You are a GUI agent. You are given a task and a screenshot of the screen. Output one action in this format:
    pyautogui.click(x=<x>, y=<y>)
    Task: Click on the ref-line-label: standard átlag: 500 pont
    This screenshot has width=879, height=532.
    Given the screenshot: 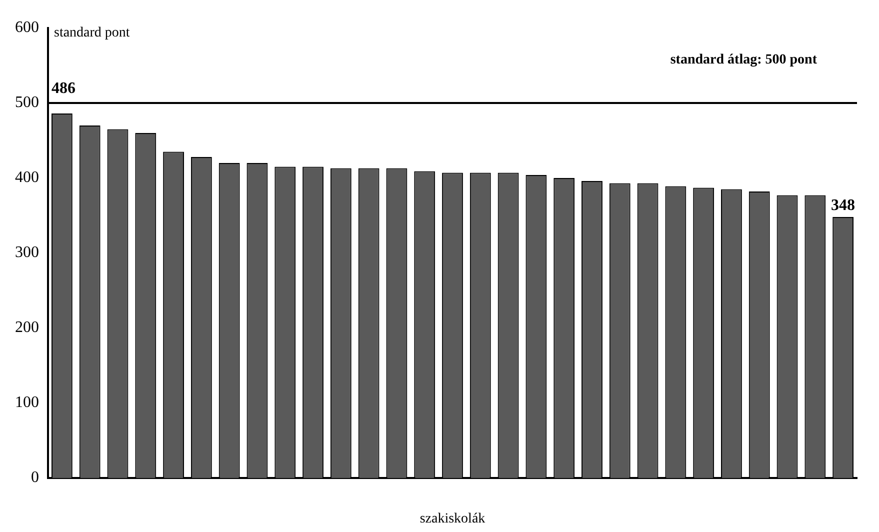 What is the action you would take?
    pyautogui.click(x=744, y=60)
    